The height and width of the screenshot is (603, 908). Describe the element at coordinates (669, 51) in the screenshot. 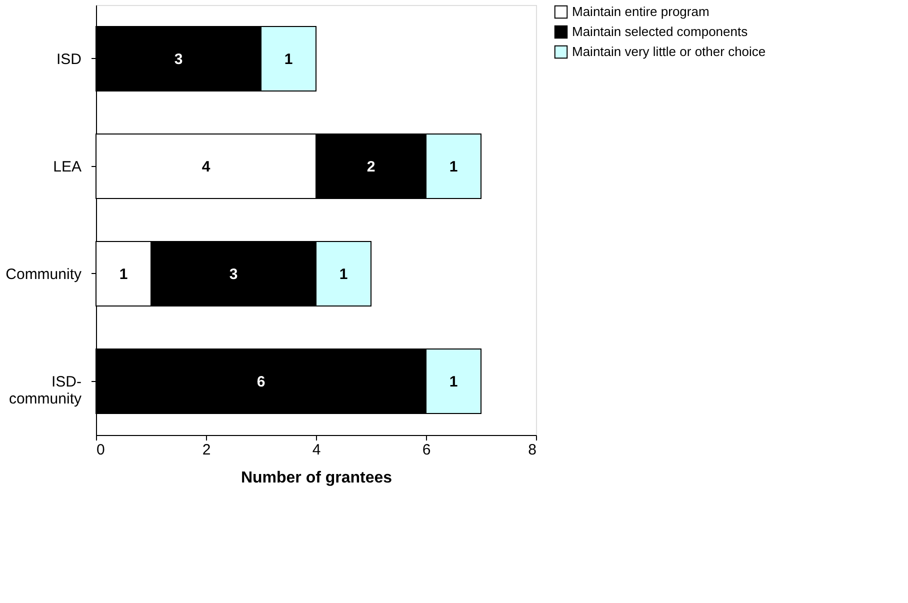

I see `legend-label: Maintain very little or other choice` at that location.